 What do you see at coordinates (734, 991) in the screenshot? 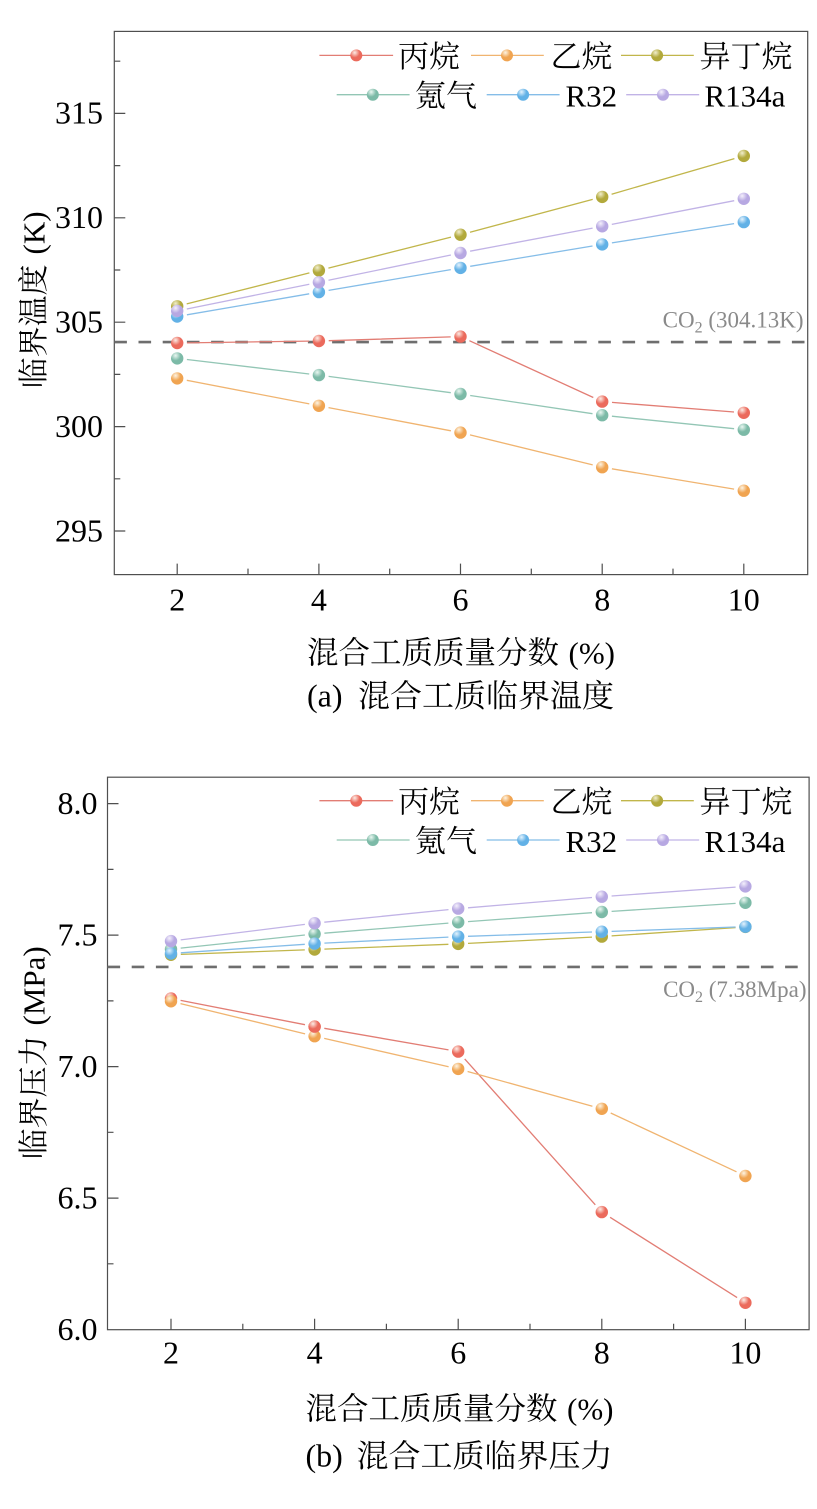
I see `svg-text: CO2 (7.38Mpa)` at bounding box center [734, 991].